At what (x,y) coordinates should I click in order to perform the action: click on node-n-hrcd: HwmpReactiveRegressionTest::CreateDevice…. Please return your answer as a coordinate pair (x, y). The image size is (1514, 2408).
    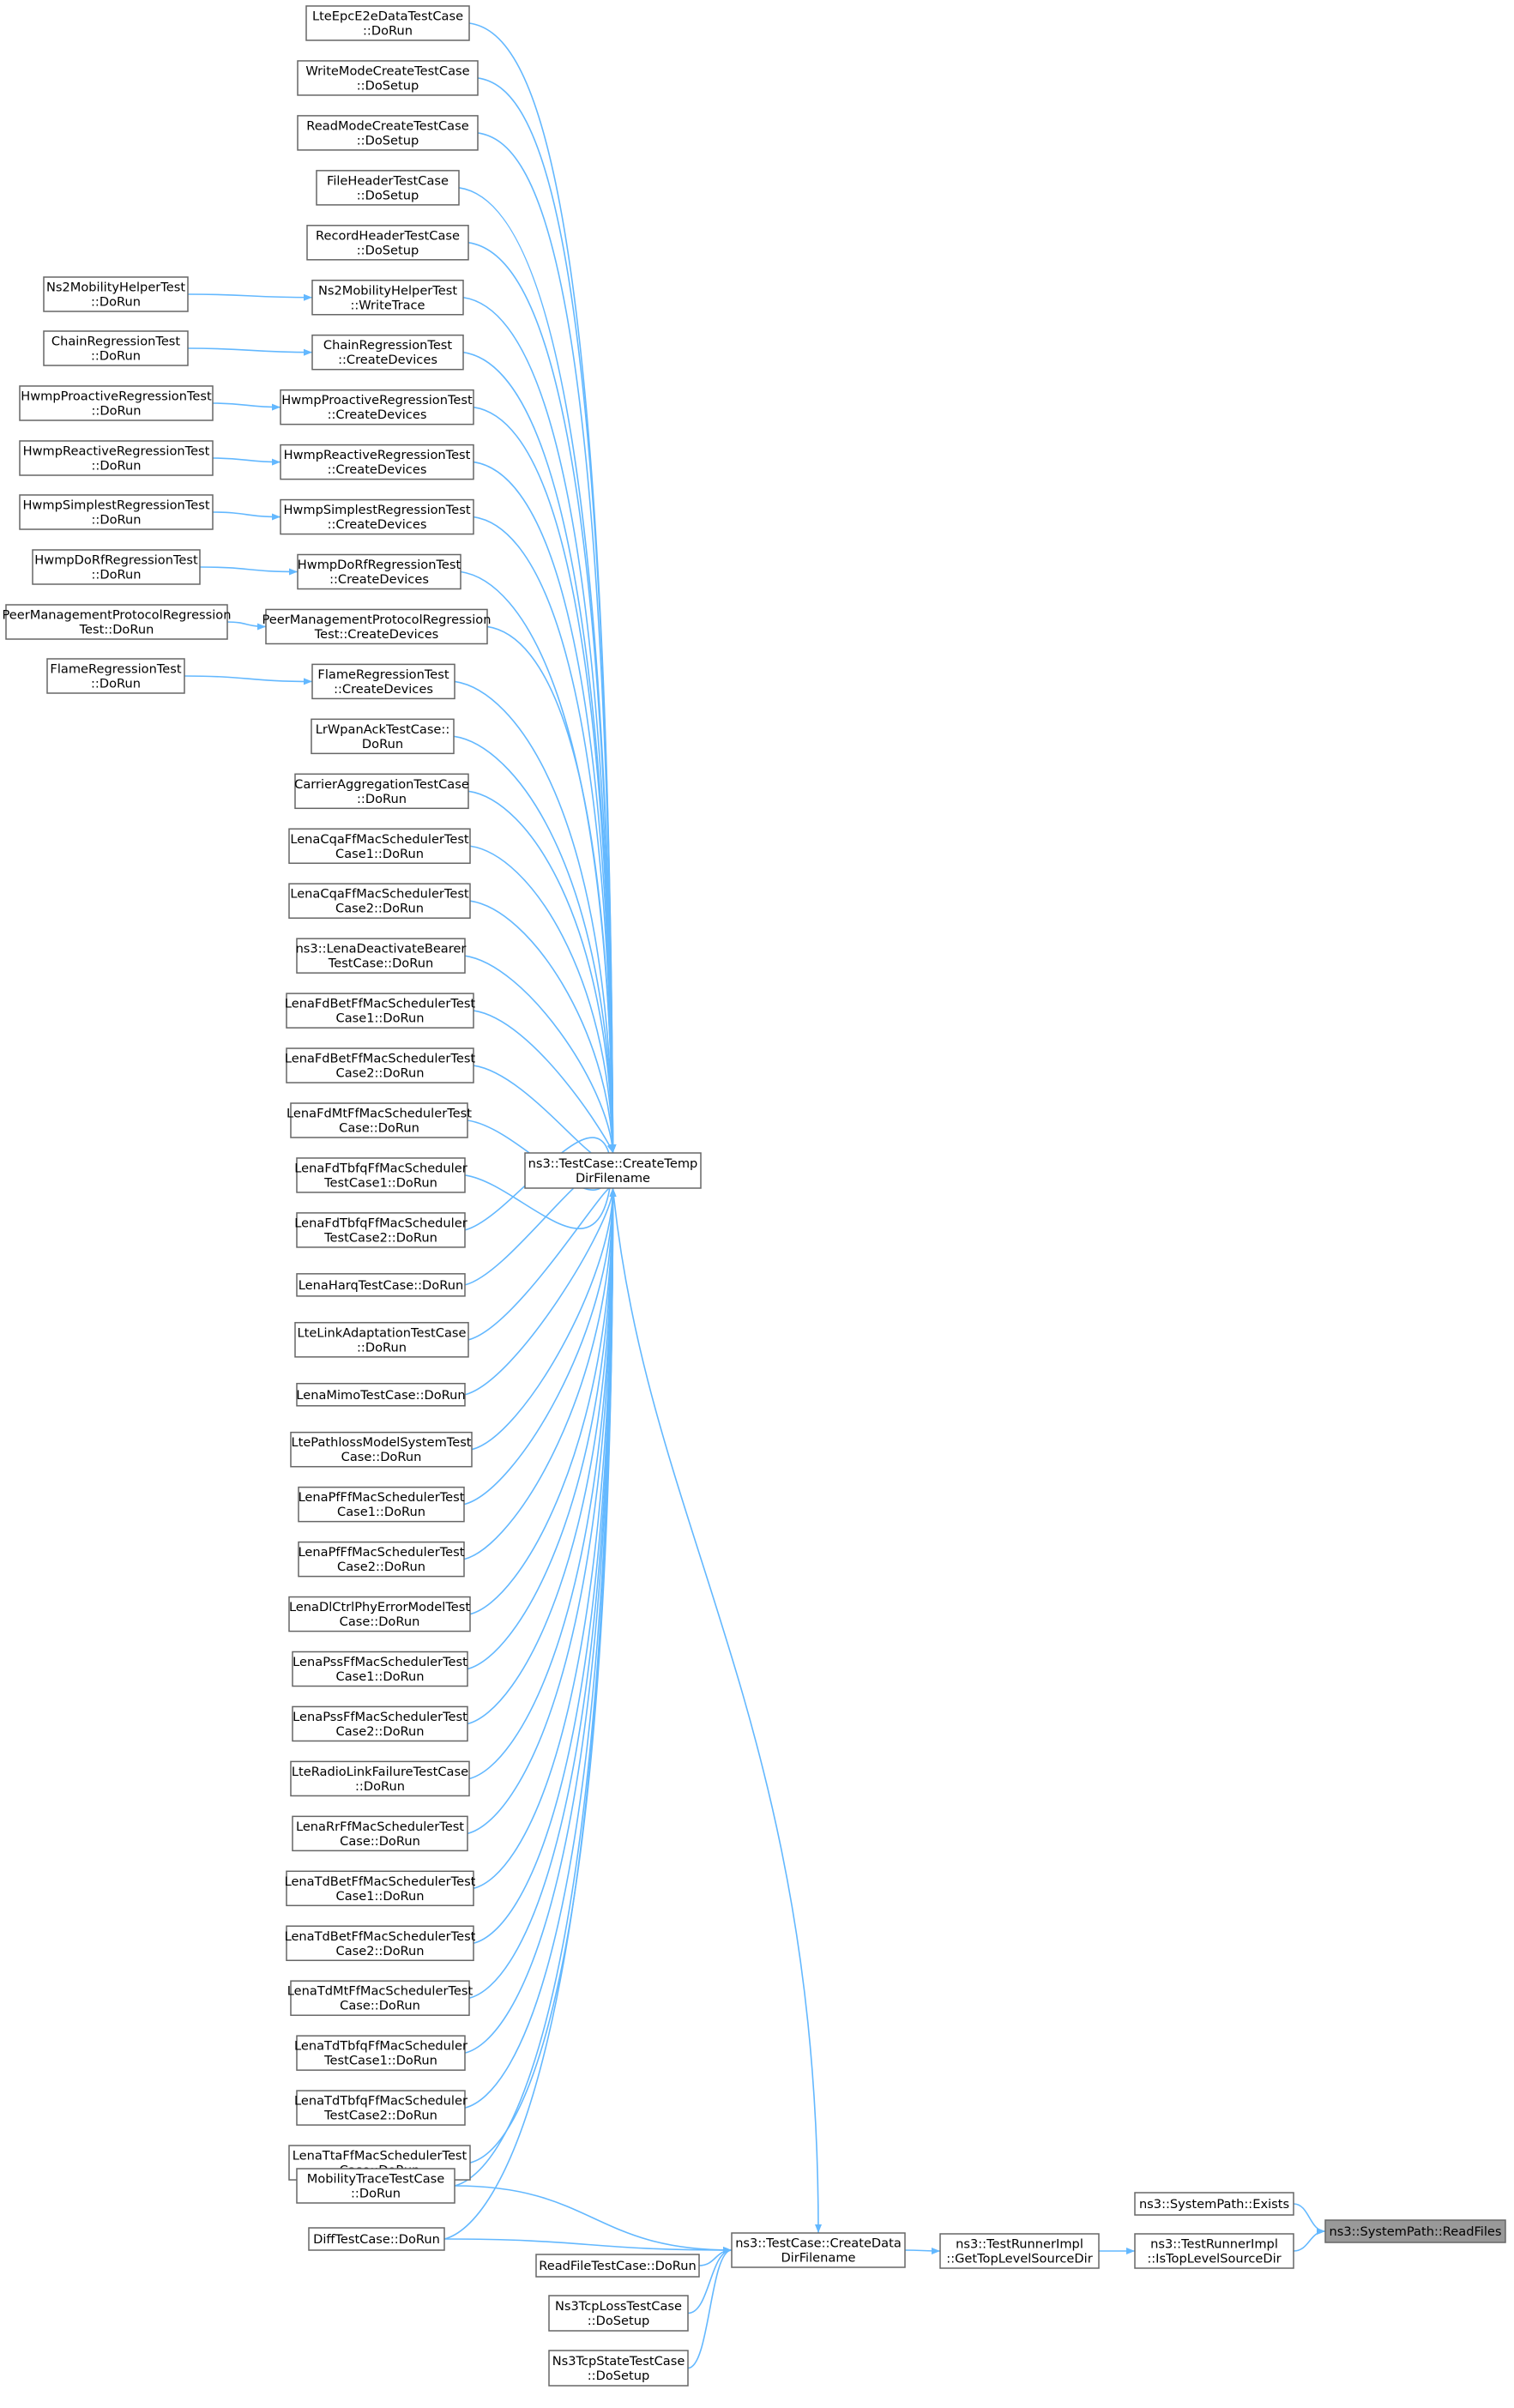
    Looking at the image, I should click on (377, 462).